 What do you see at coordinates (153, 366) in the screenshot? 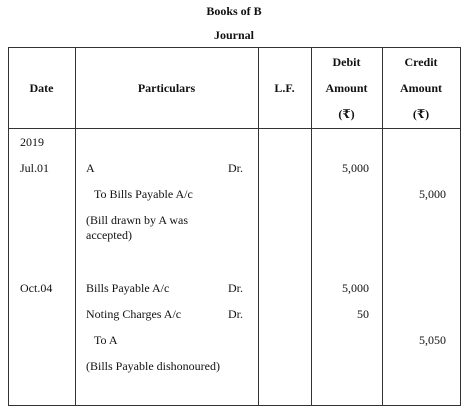
I see `narration: (Bills Payable dishonoured)` at bounding box center [153, 366].